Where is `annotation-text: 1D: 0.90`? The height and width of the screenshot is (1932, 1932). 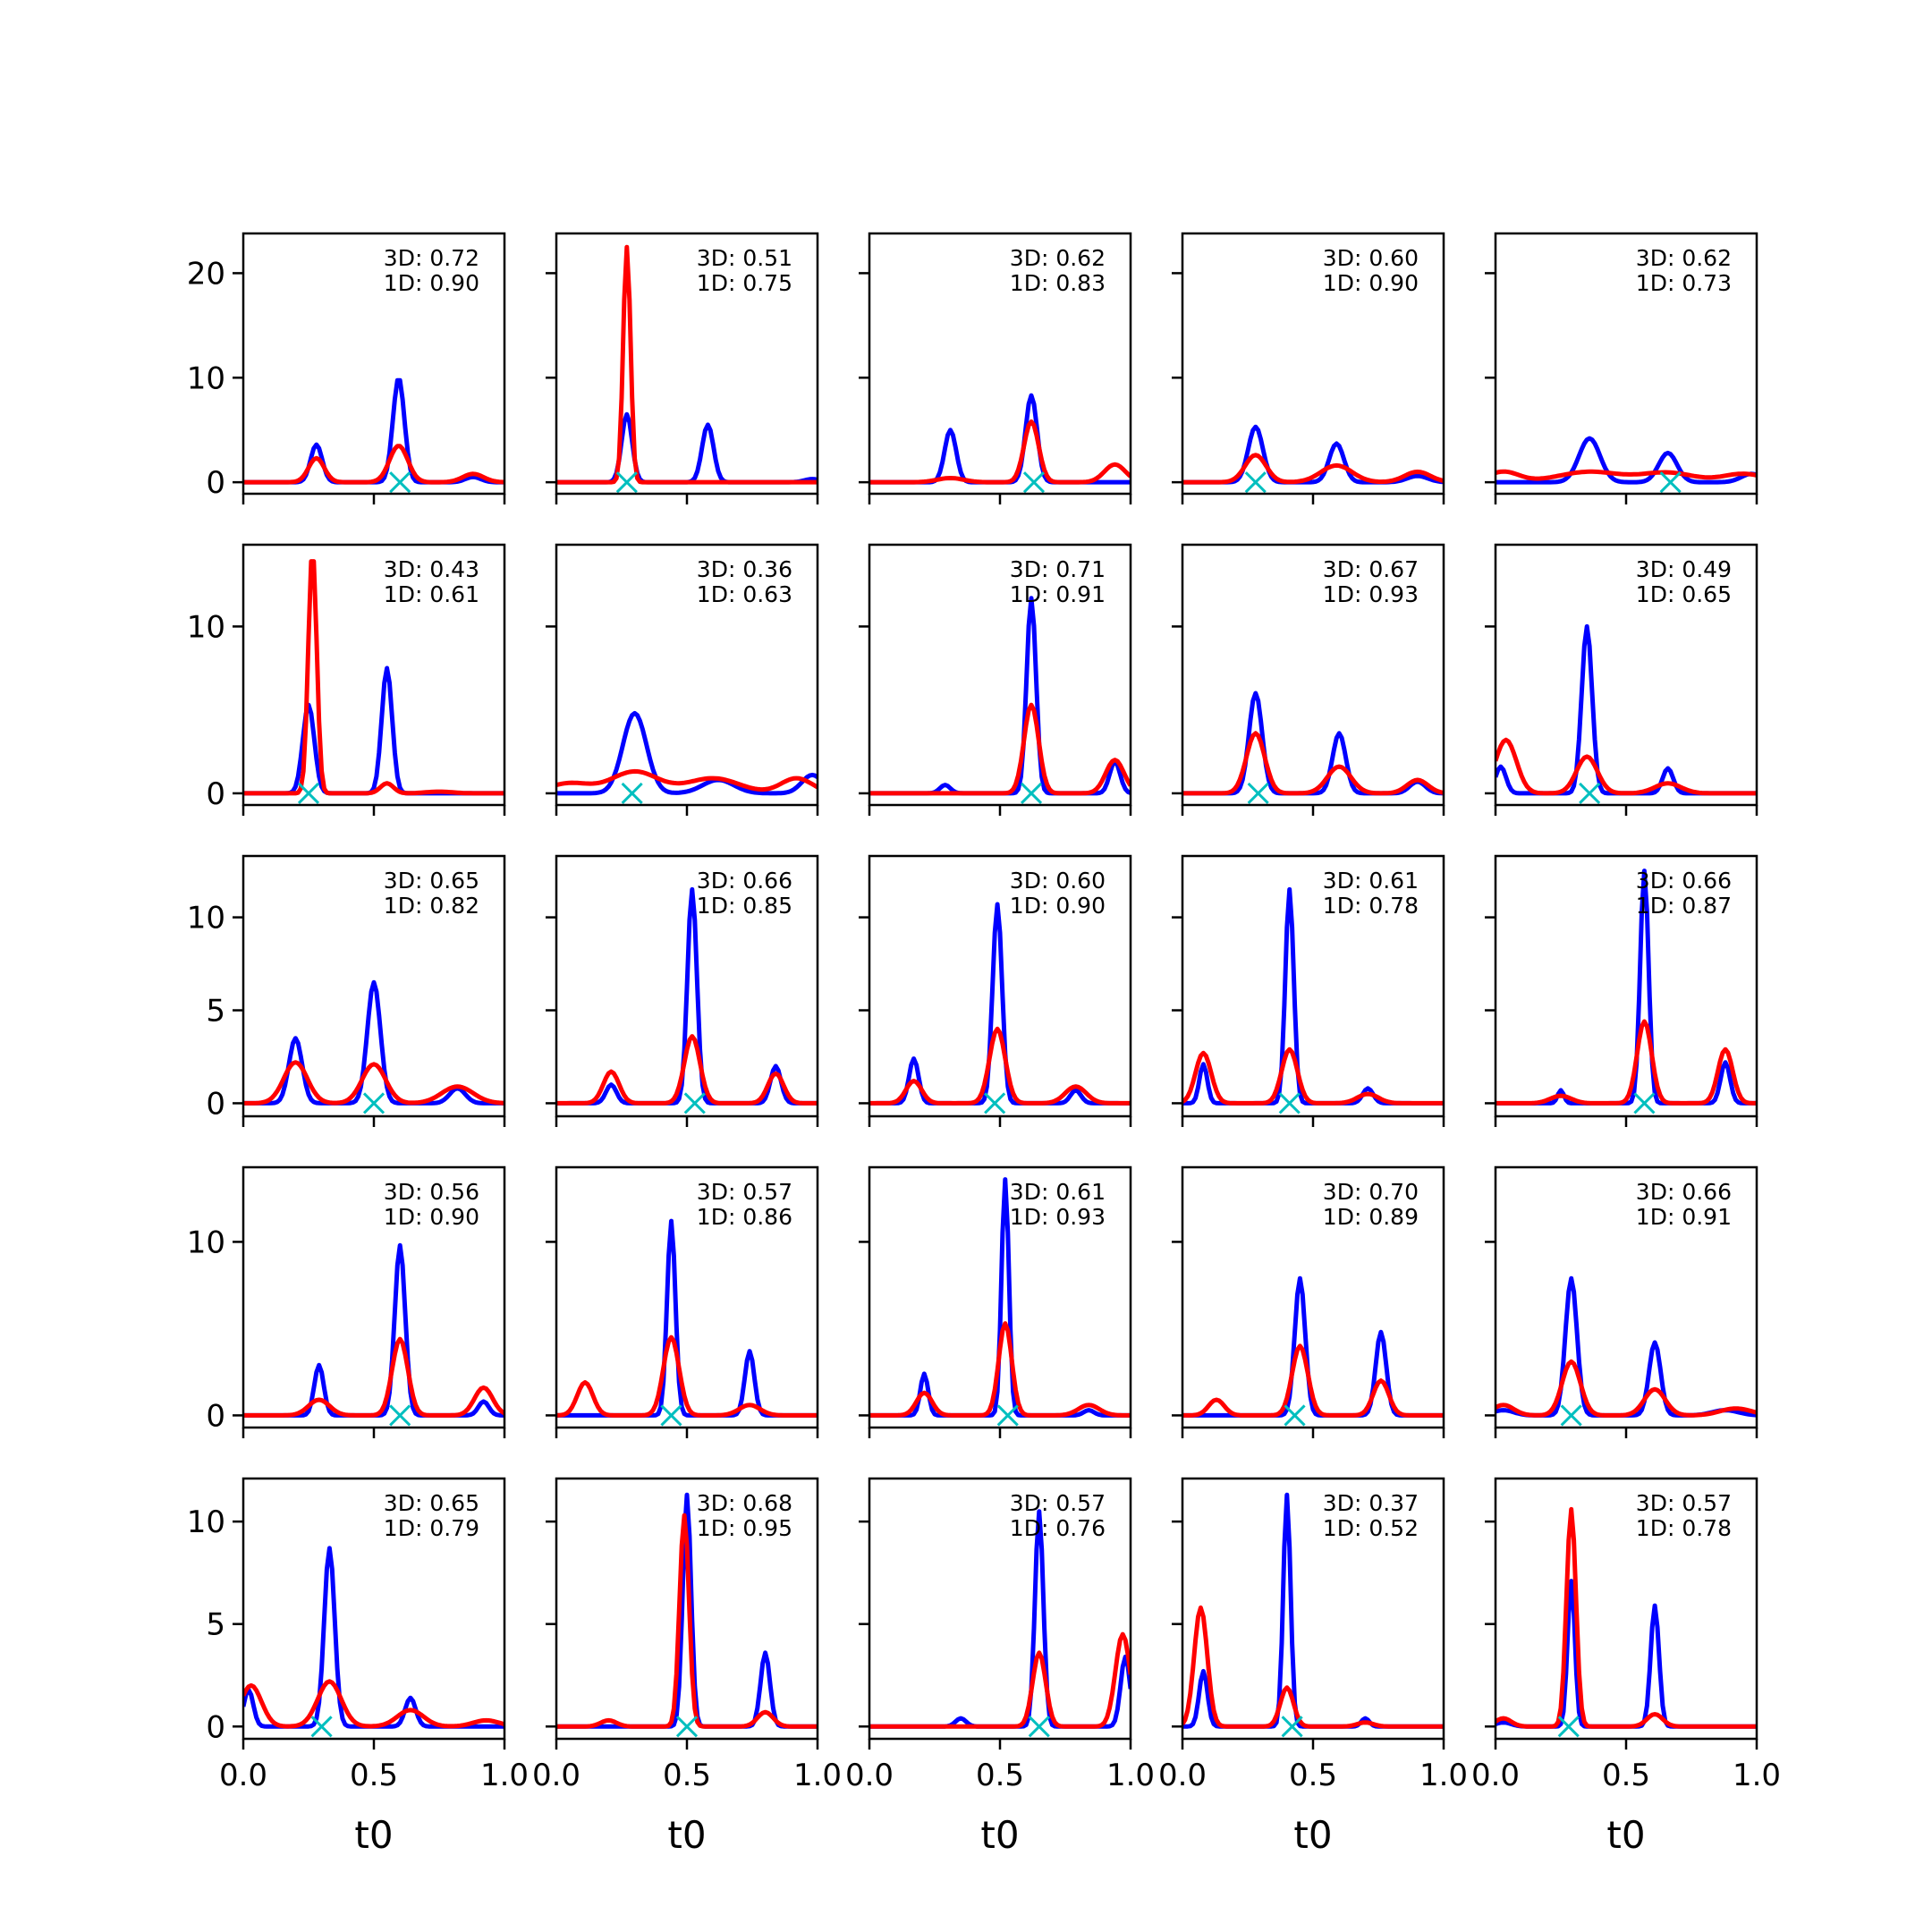 annotation-text: 1D: 0.90 is located at coordinates (1371, 283).